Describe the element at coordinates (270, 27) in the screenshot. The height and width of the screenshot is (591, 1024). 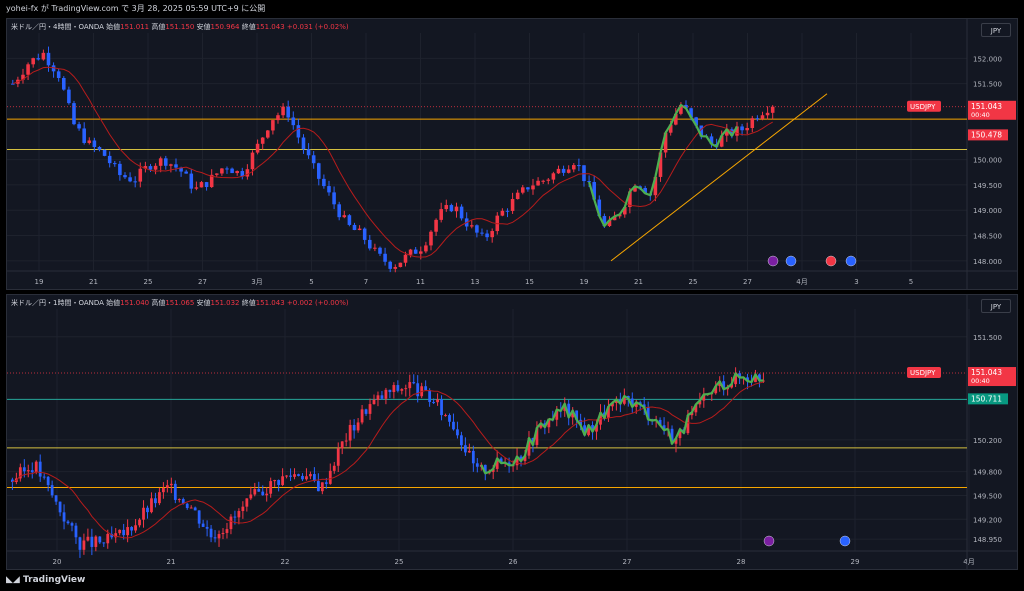
I see `chart-4h-close: 151.043` at that location.